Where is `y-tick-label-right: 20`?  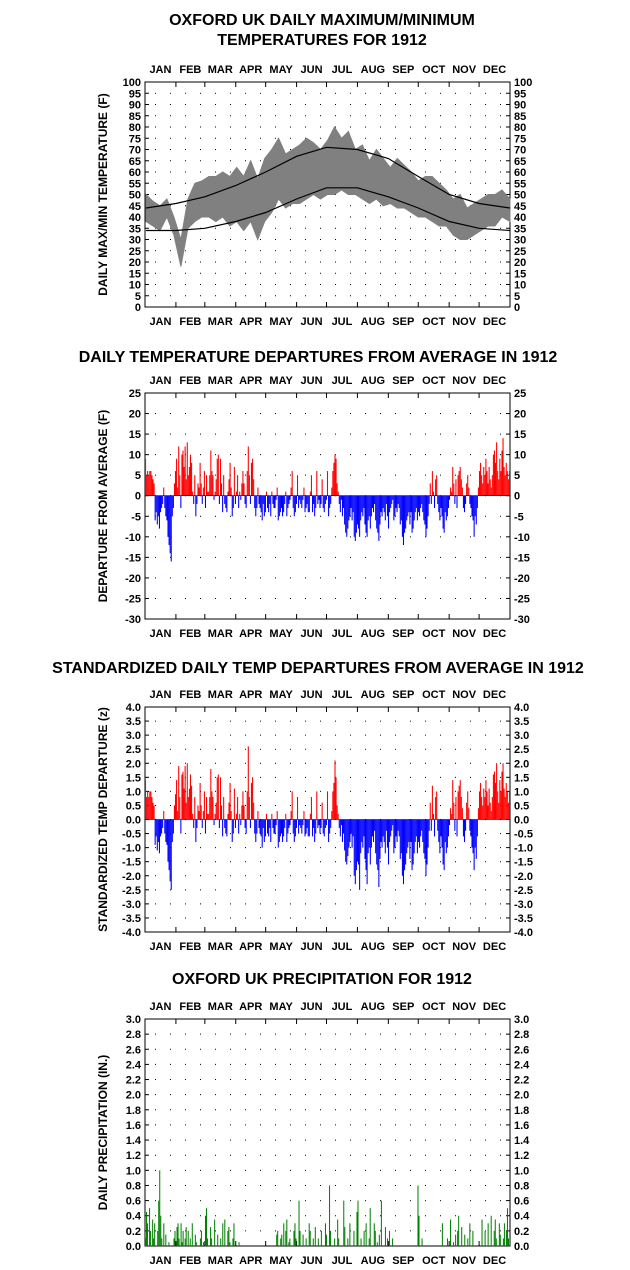 y-tick-label-right: 20 is located at coordinates (520, 415).